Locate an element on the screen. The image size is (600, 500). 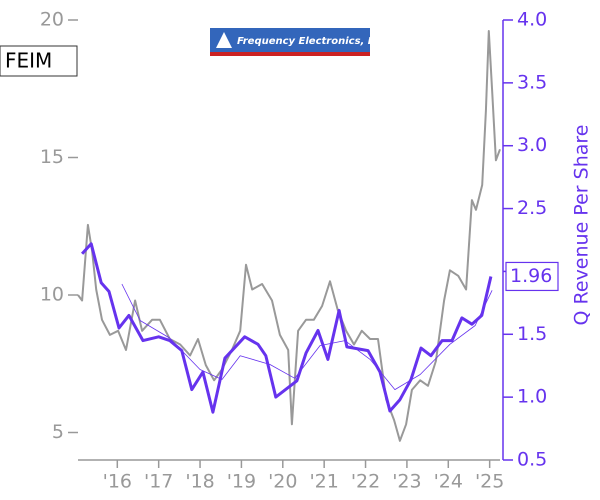
y2-tick-label: 1.0 is located at coordinates (532, 397).